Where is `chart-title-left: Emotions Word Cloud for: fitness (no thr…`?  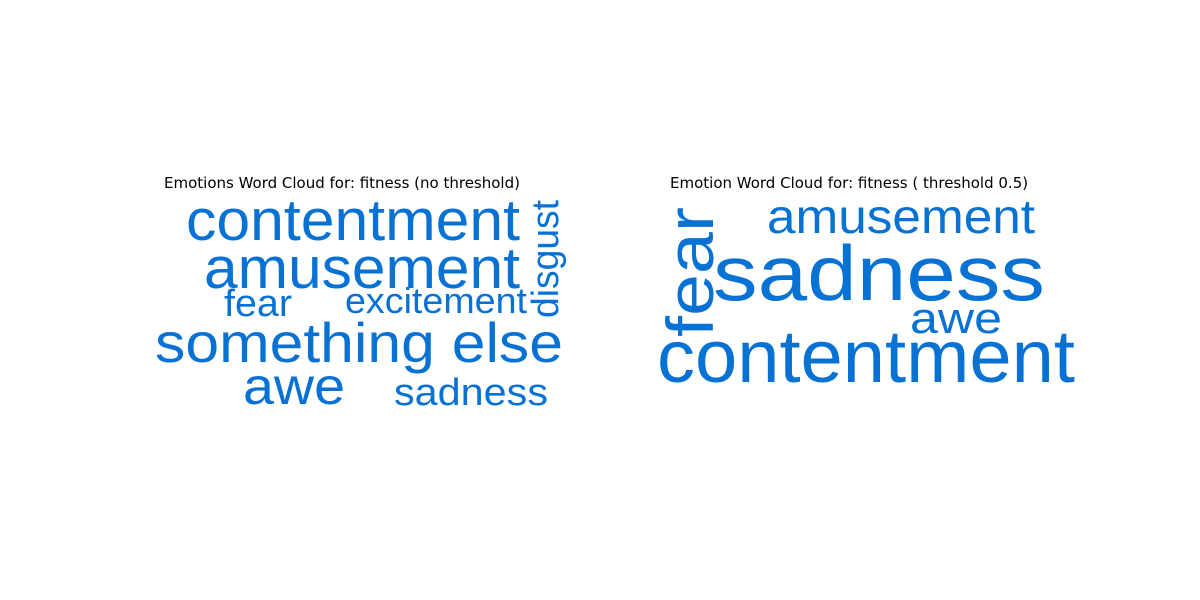
chart-title-left: Emotions Word Cloud for: fitness (no thr… is located at coordinates (342, 183).